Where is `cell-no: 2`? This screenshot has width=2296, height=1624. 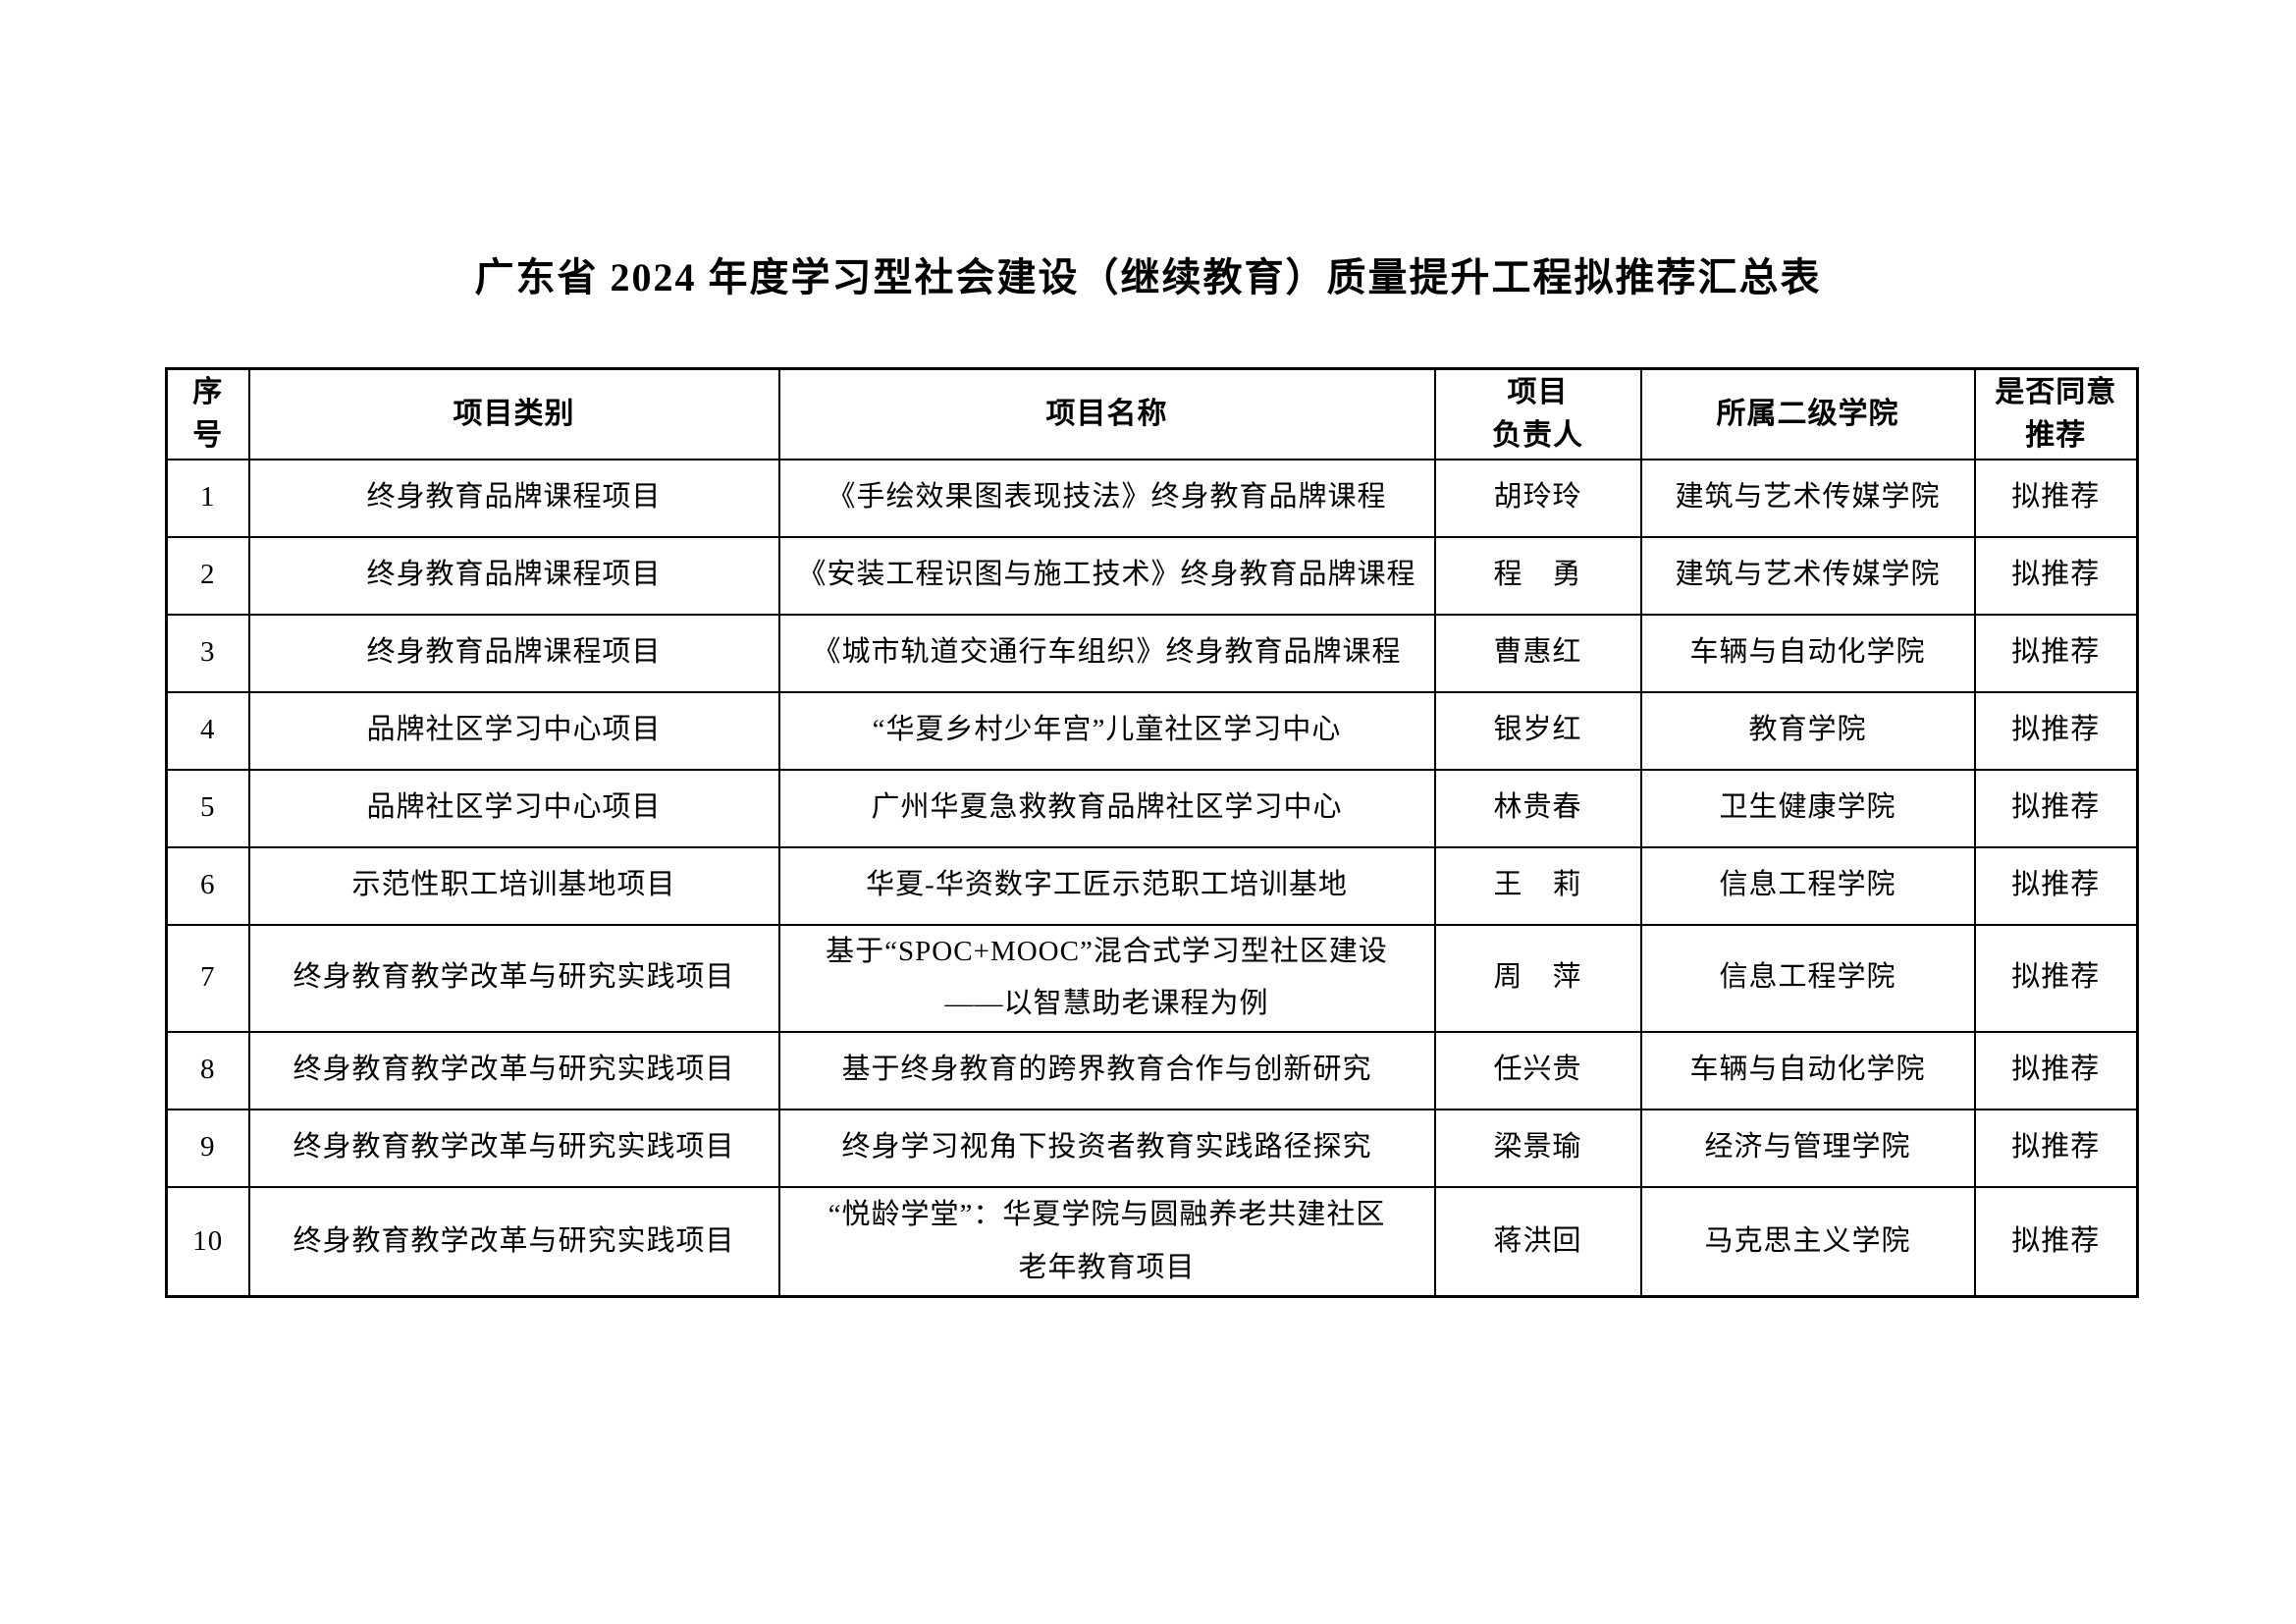
cell-no: 2 is located at coordinates (207, 575).